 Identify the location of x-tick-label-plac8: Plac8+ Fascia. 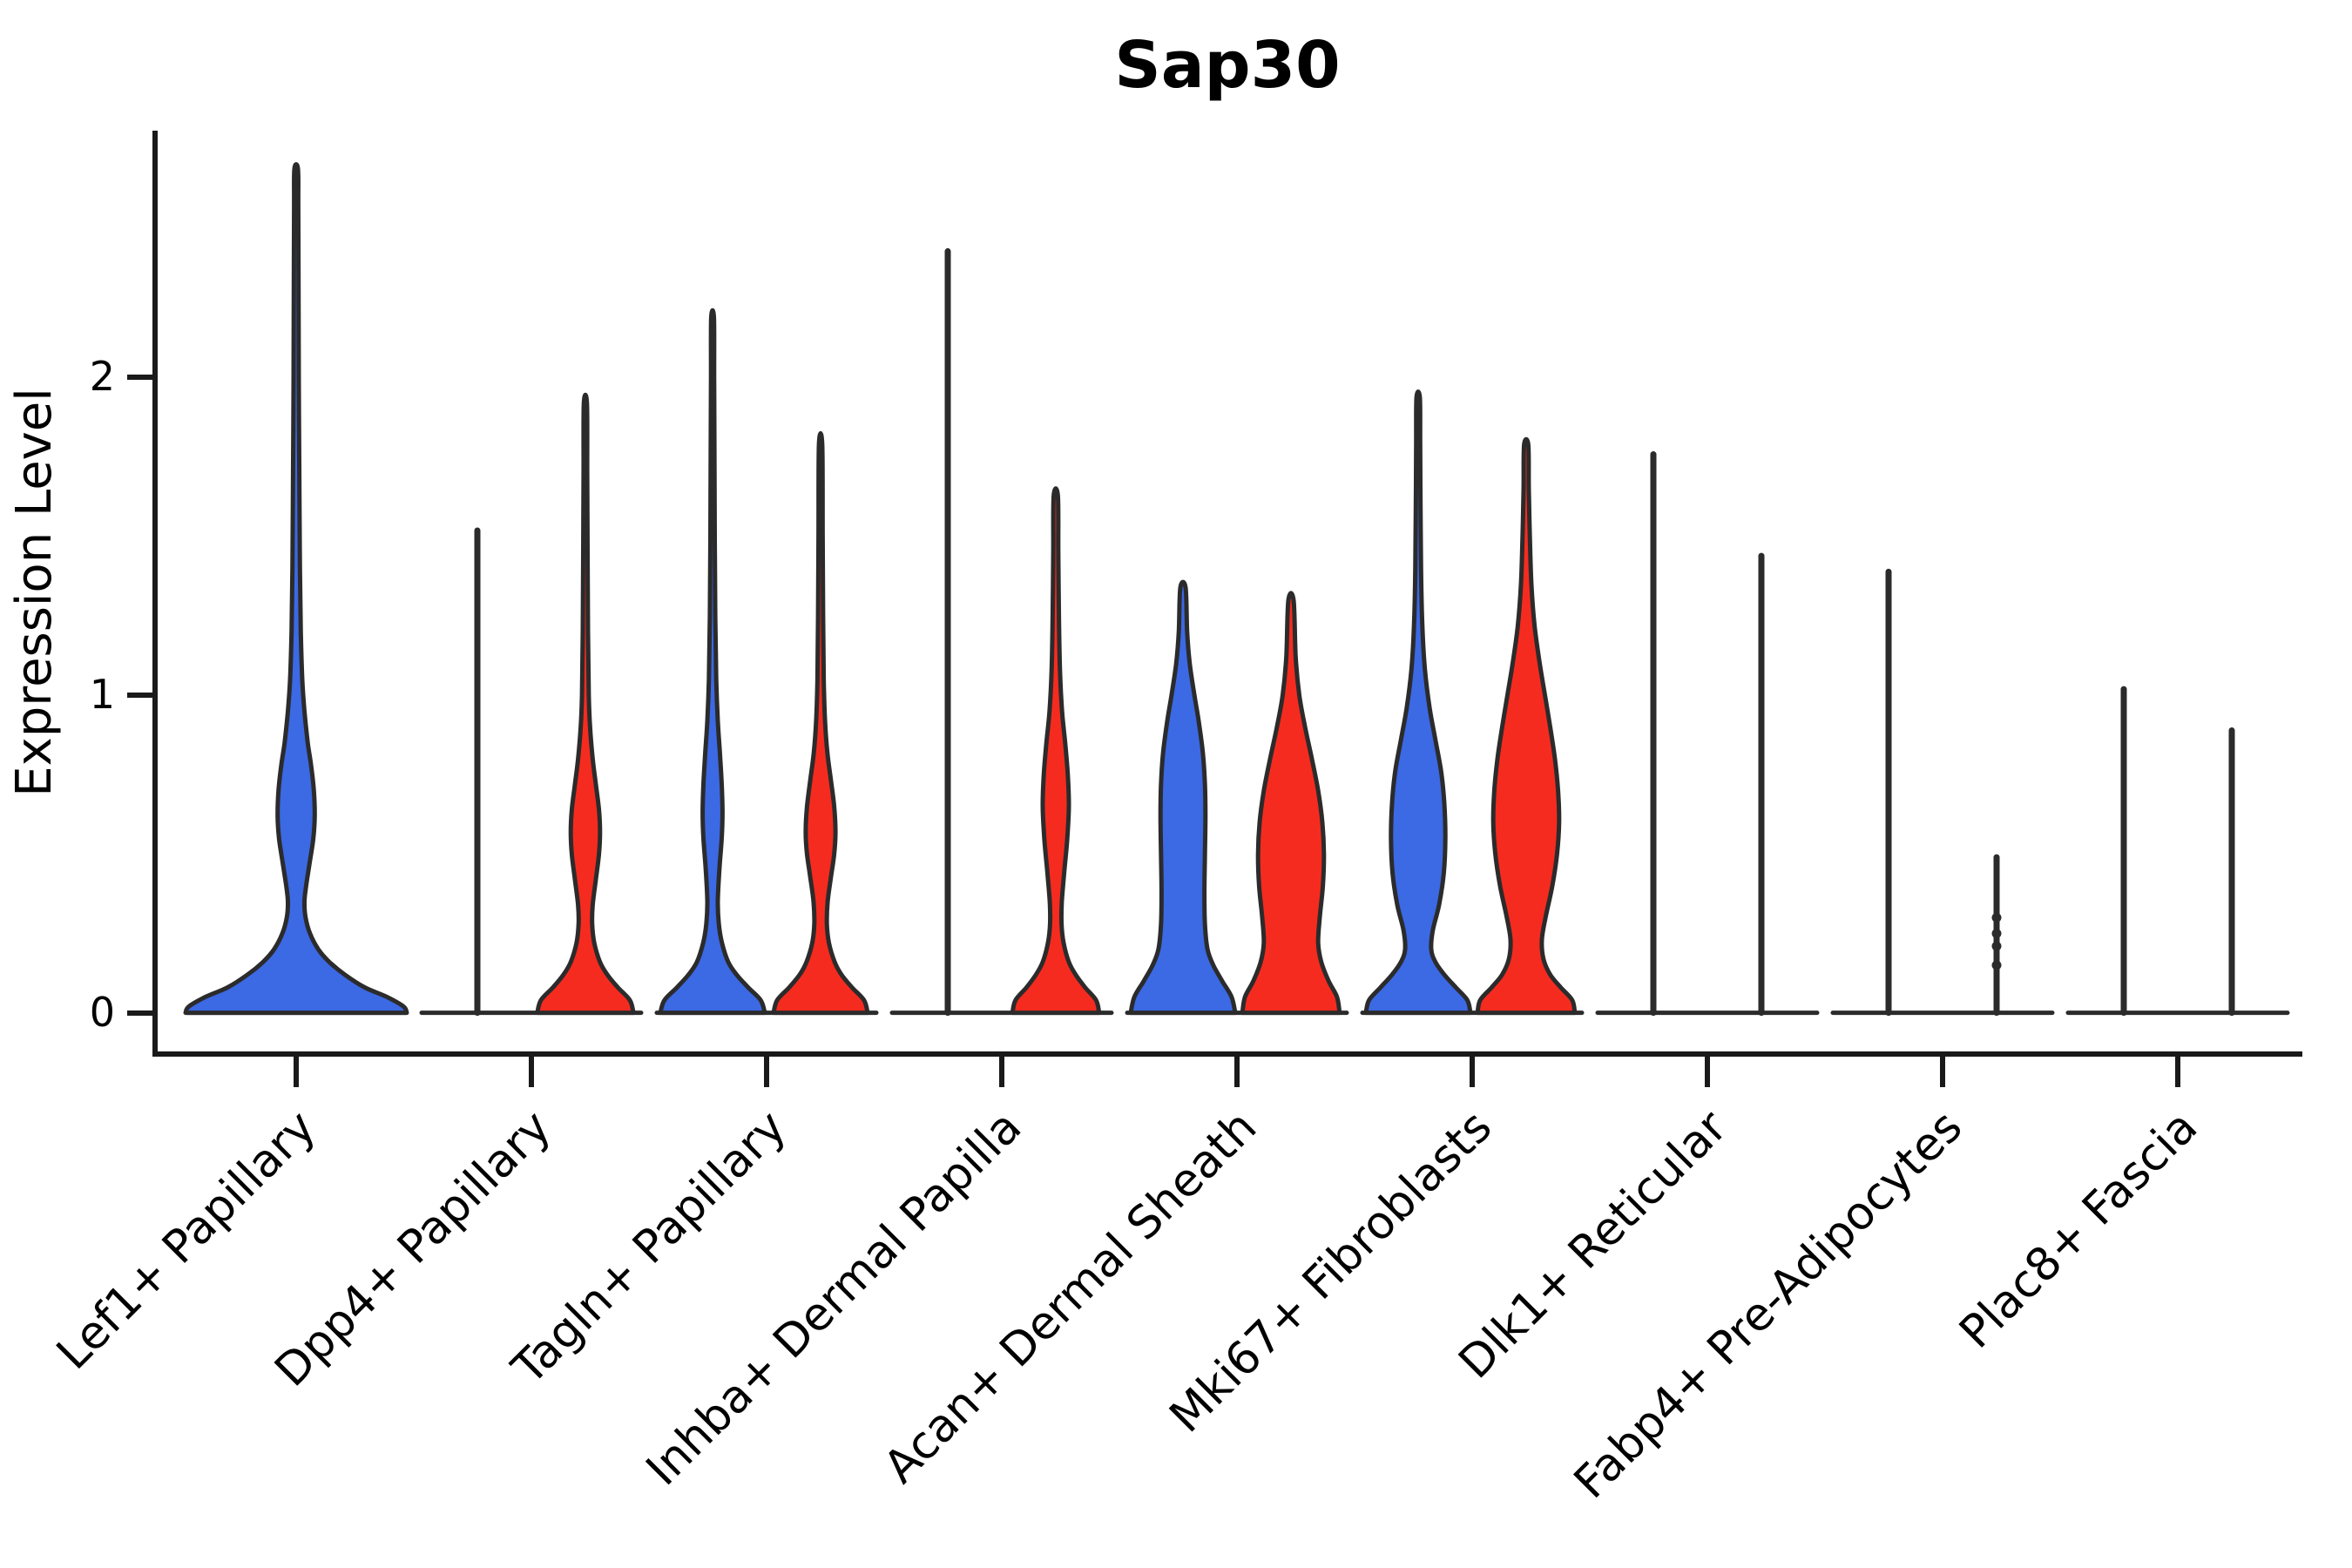
(2078, 1230).